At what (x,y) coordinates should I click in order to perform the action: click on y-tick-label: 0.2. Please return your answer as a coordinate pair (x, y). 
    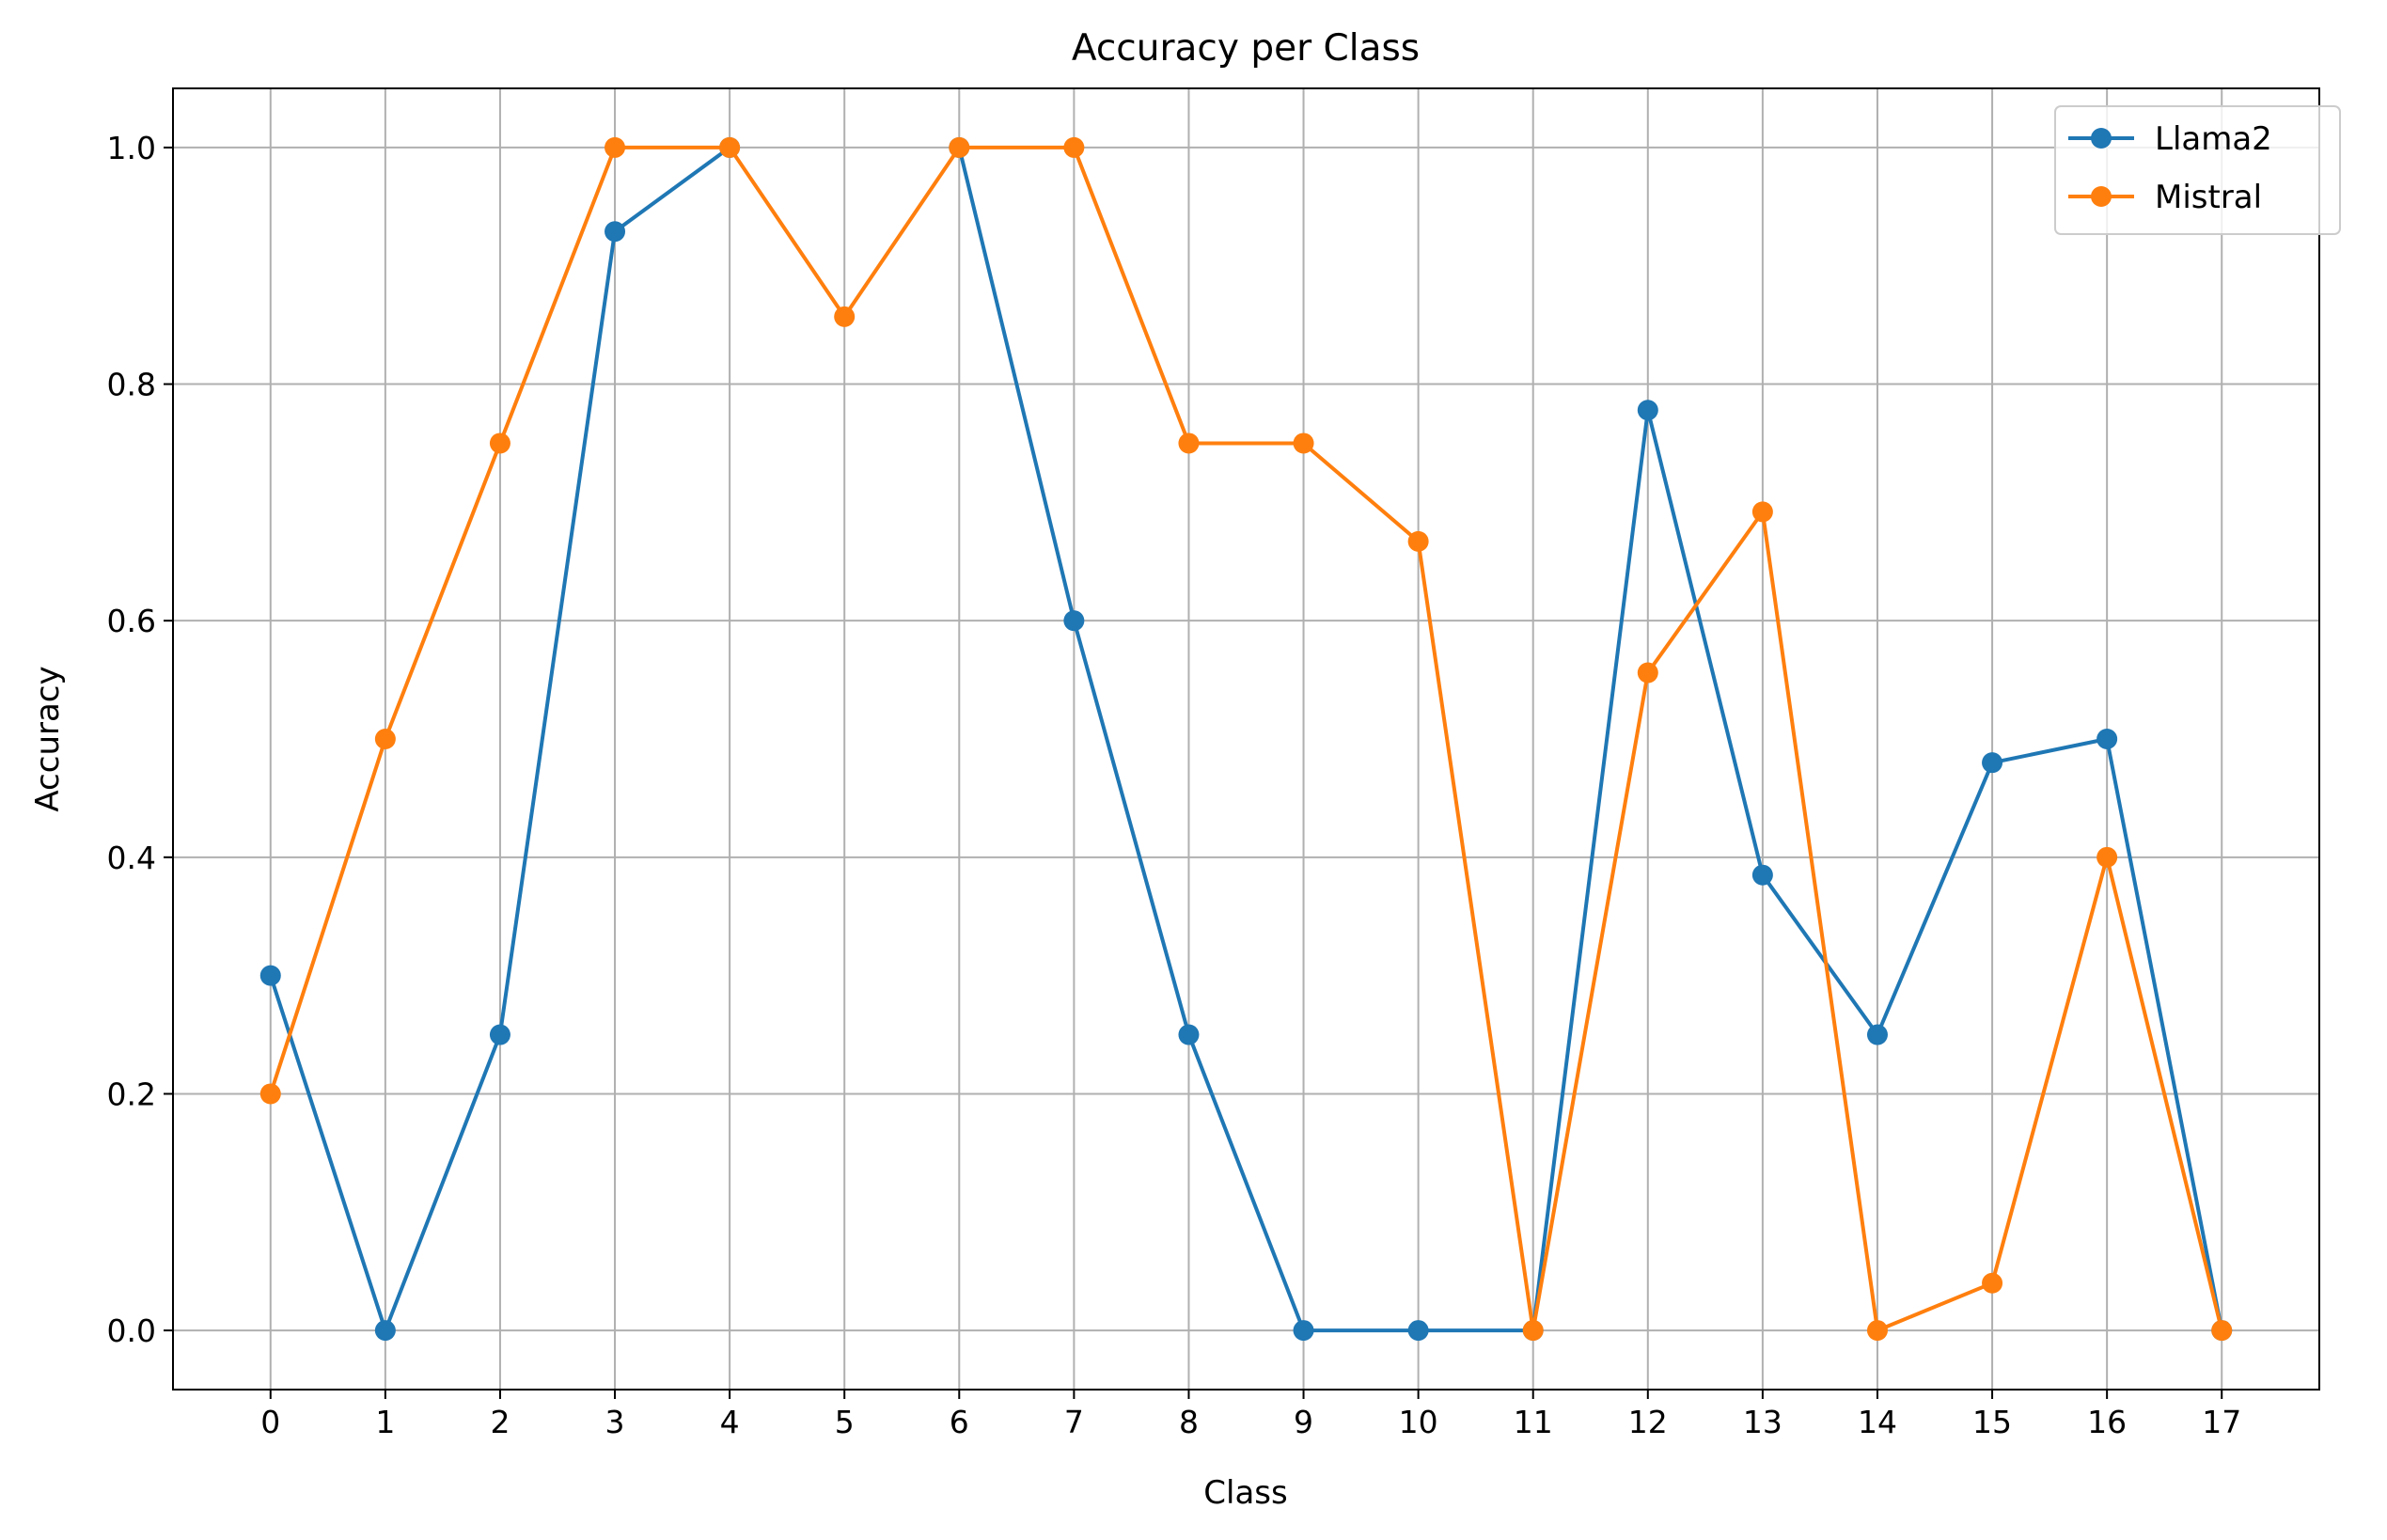
    Looking at the image, I should click on (131, 1094).